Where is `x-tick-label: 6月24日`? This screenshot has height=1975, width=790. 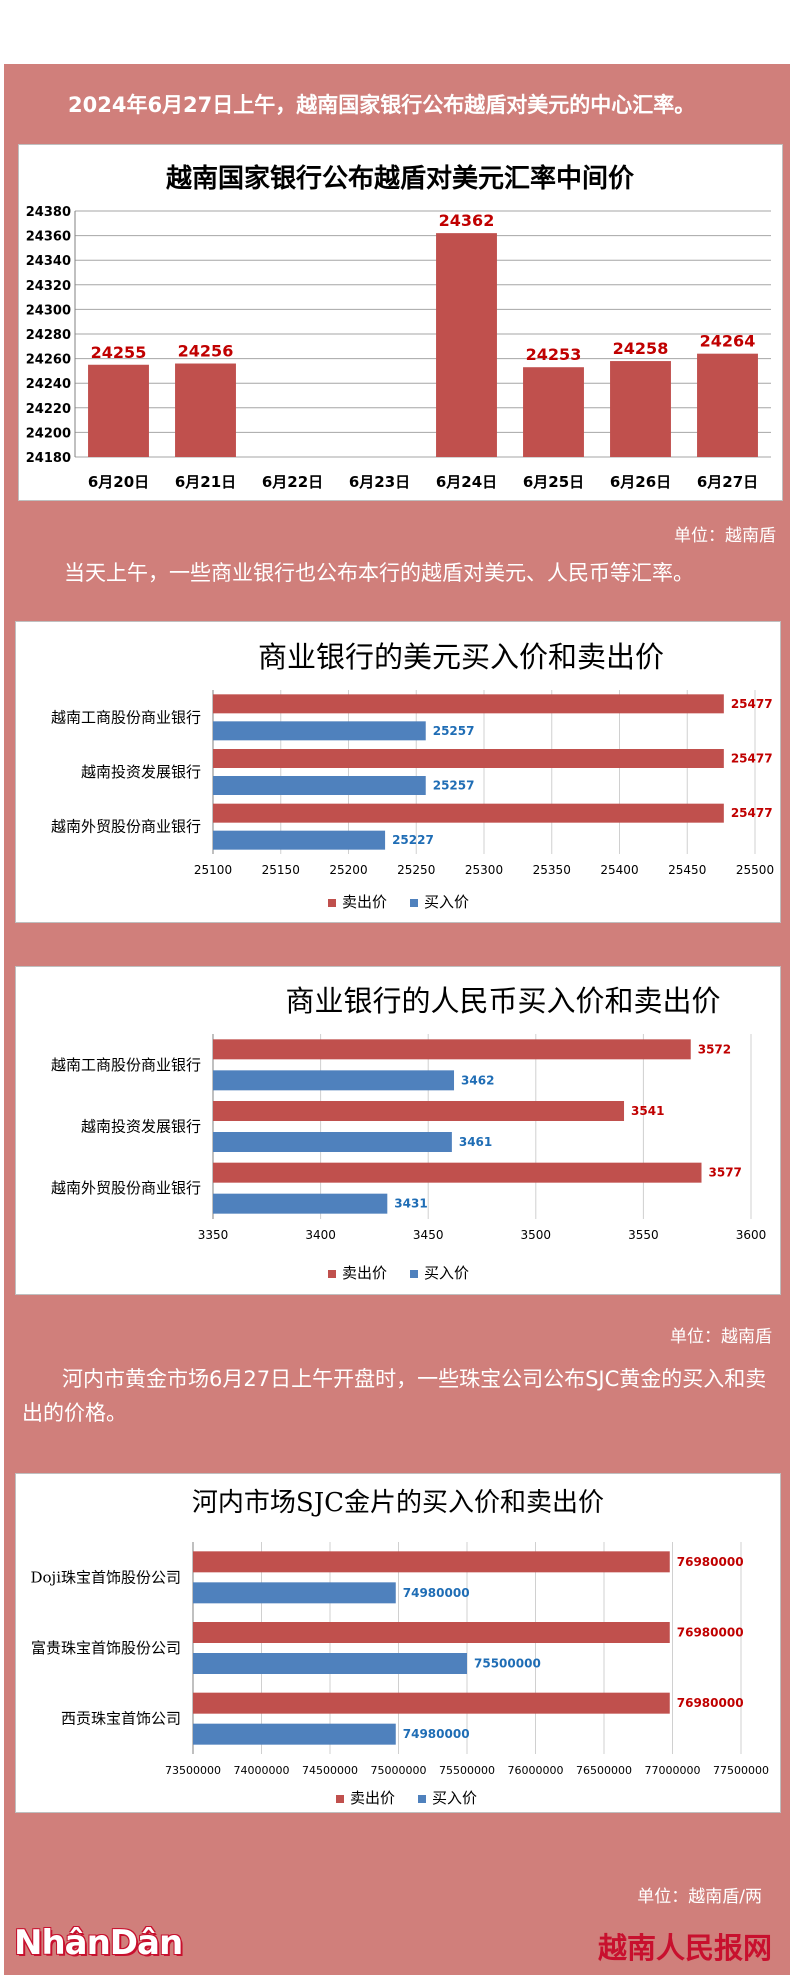 x-tick-label: 6月24日 is located at coordinates (466, 482).